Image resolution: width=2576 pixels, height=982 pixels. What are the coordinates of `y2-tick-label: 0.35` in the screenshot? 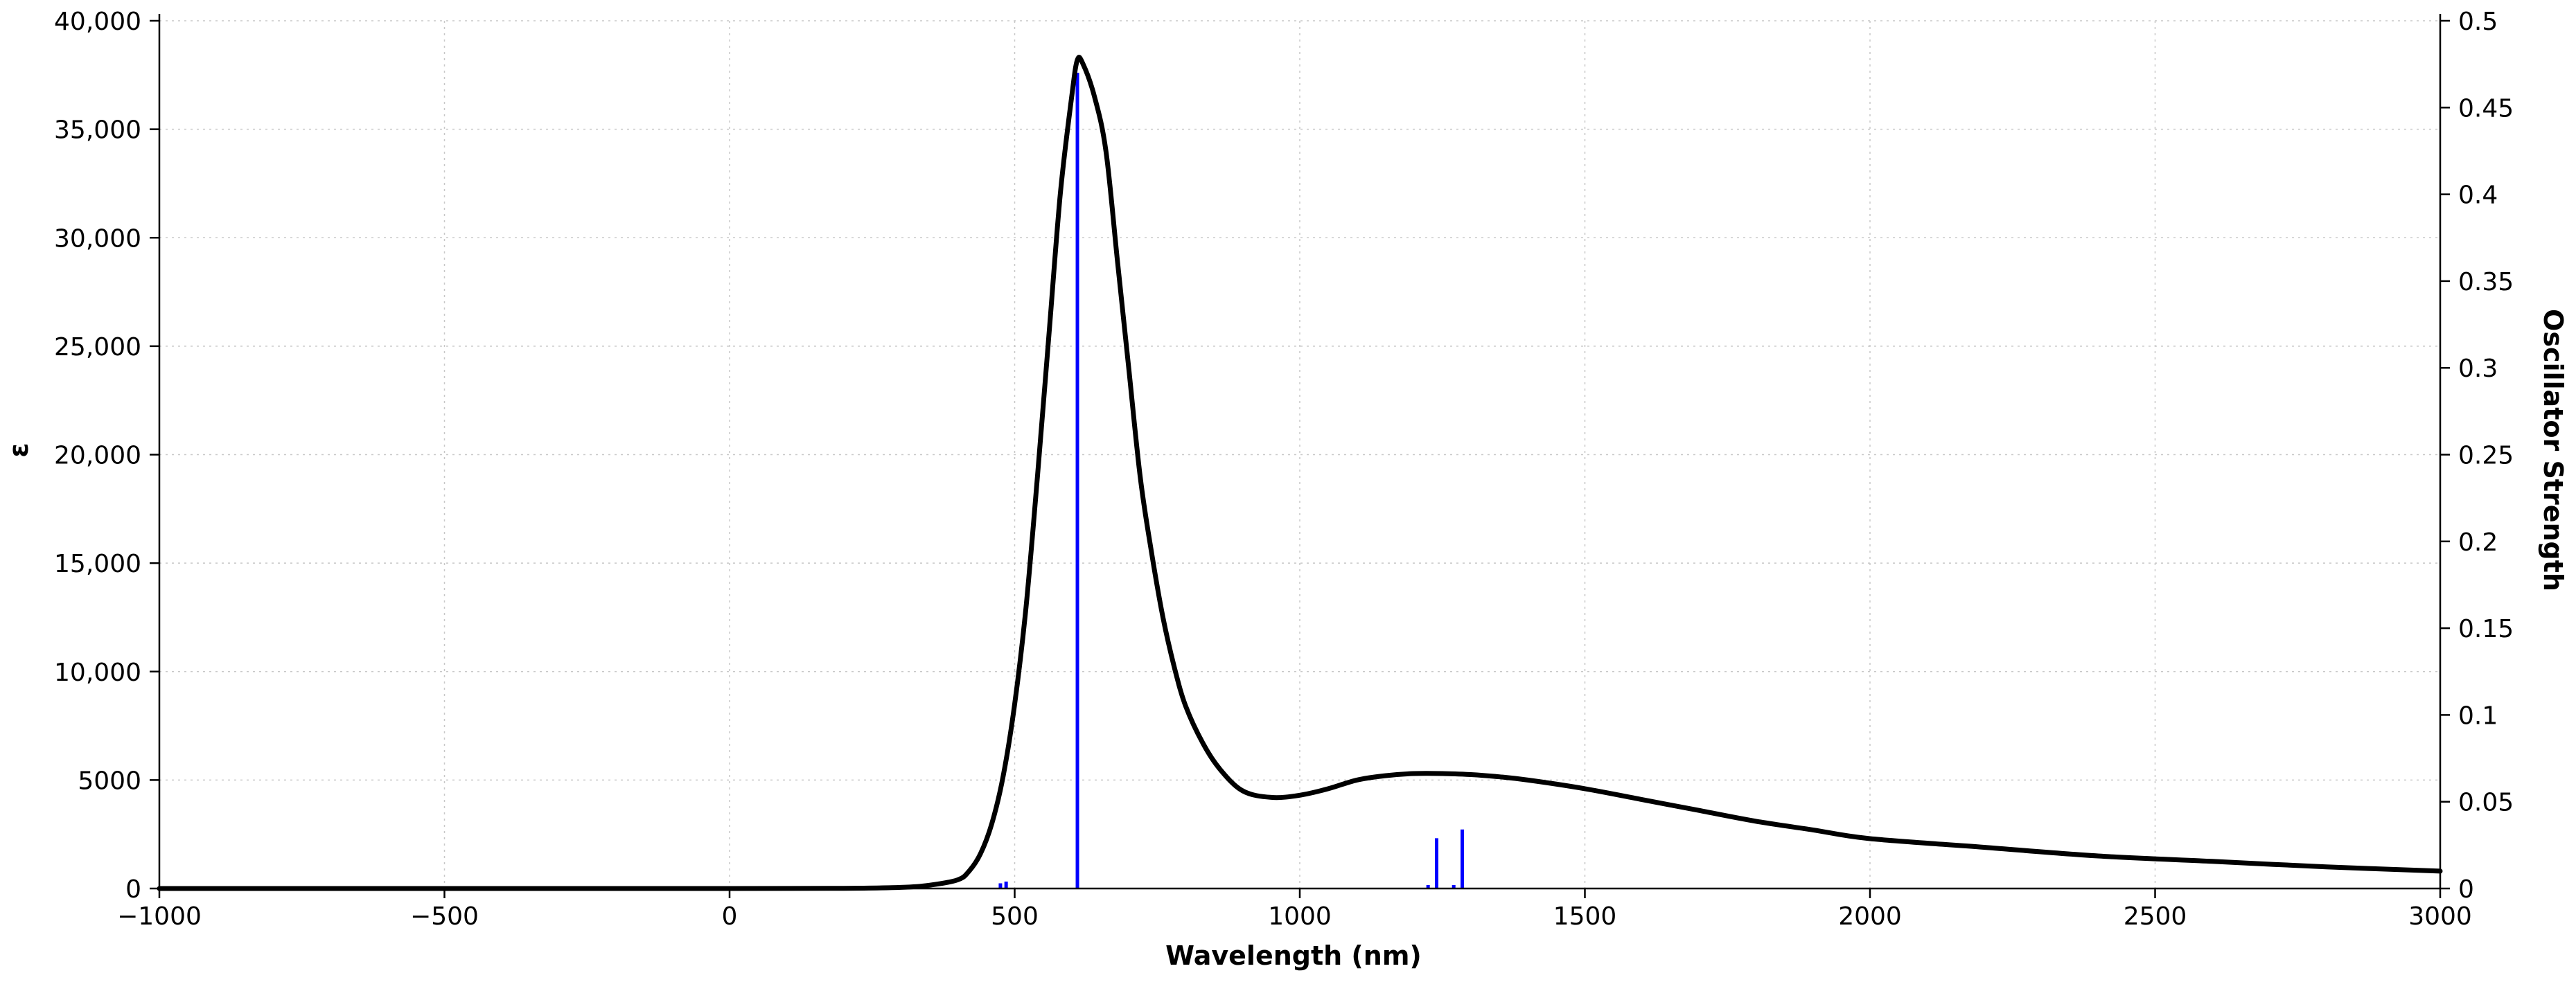 It's located at (2486, 282).